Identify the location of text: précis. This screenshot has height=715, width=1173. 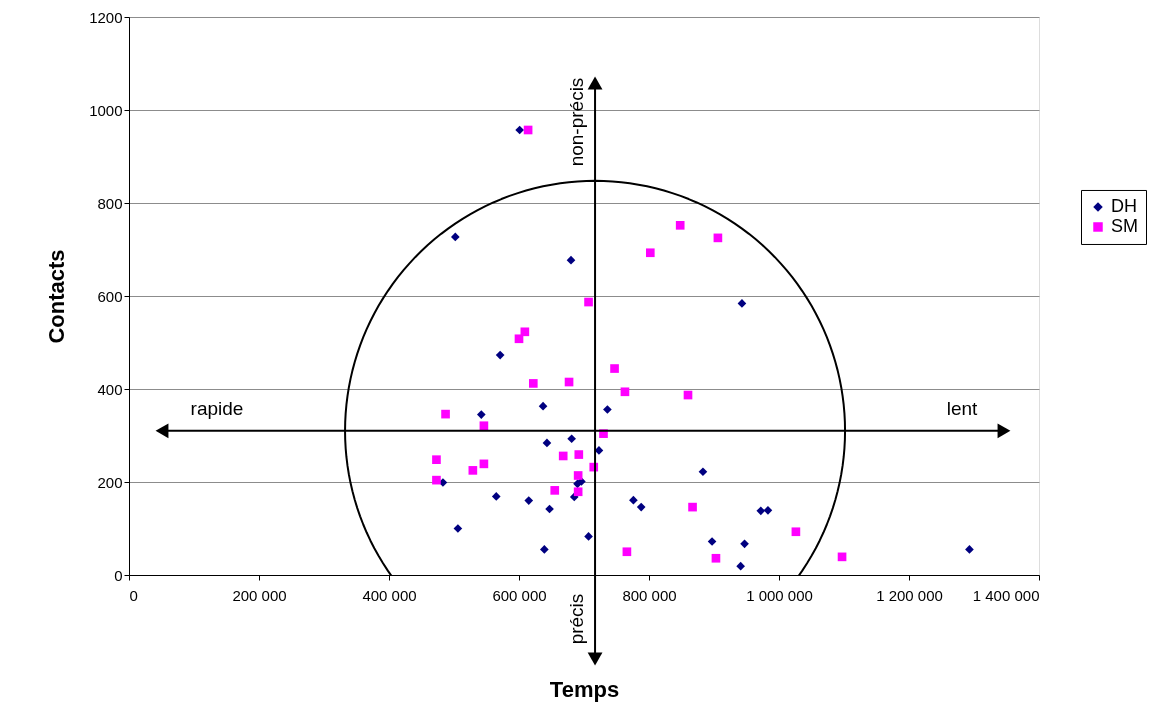
(577, 619).